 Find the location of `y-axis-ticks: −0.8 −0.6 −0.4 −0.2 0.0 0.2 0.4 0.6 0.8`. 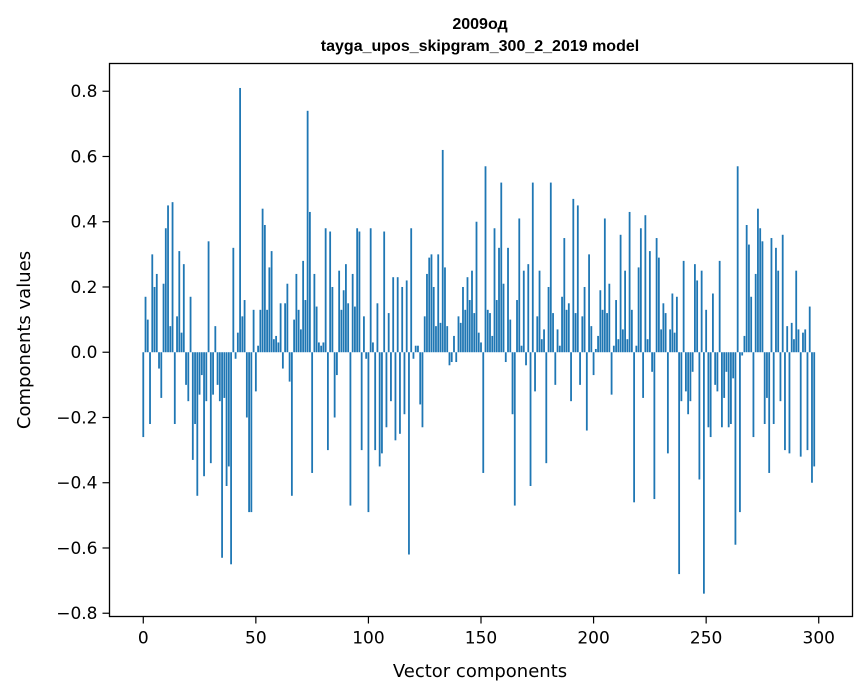

y-axis-ticks: −0.8 −0.6 −0.4 −0.2 0.0 0.2 0.4 0.6 0.8 is located at coordinates (83, 353).